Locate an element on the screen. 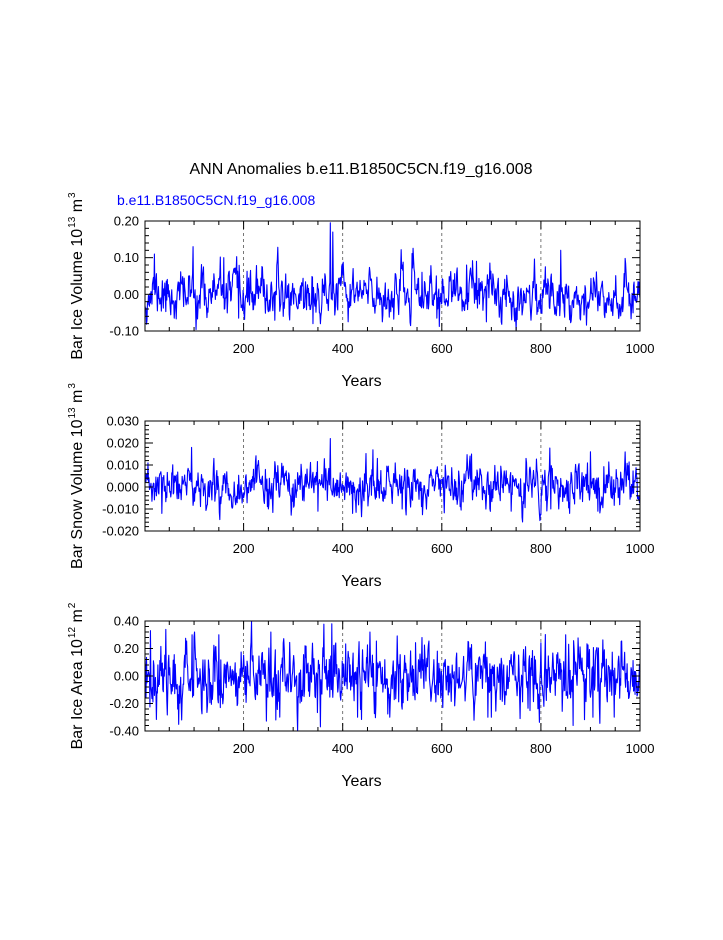 Image resolution: width=723 pixels, height=940 pixels. y-axis-title: Bar Ice Volume 1013 m3 is located at coordinates (76, 276).